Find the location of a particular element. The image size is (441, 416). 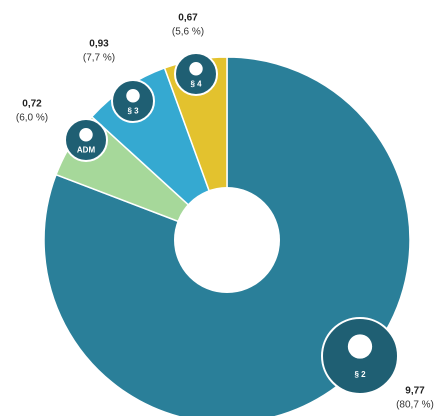

value-label: 0,67 is located at coordinates (188, 18).